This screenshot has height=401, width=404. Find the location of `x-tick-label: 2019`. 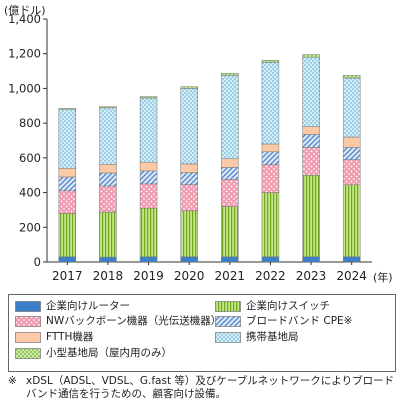

x-tick-label: 2019 is located at coordinates (148, 276).